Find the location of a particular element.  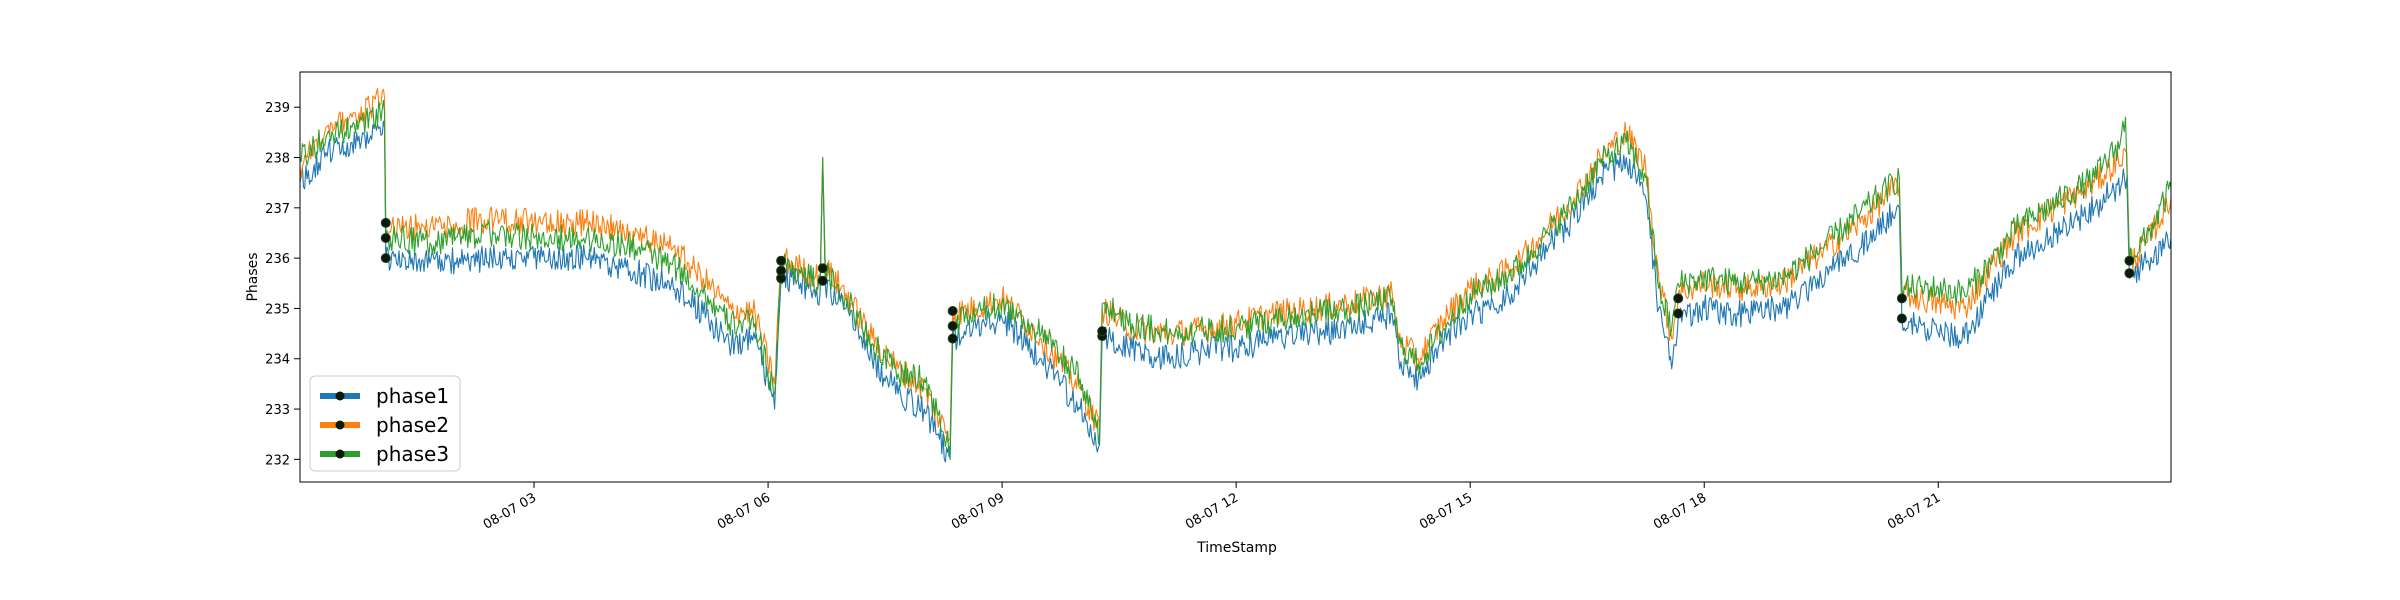

legend-entries: phase1 phase2 phase3 is located at coordinates (384, 425).